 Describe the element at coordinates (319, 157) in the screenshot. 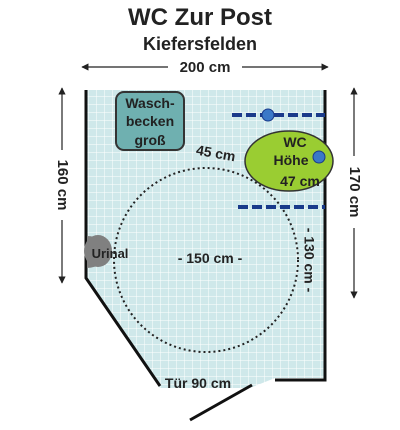

I see `flush-button-icon` at that location.